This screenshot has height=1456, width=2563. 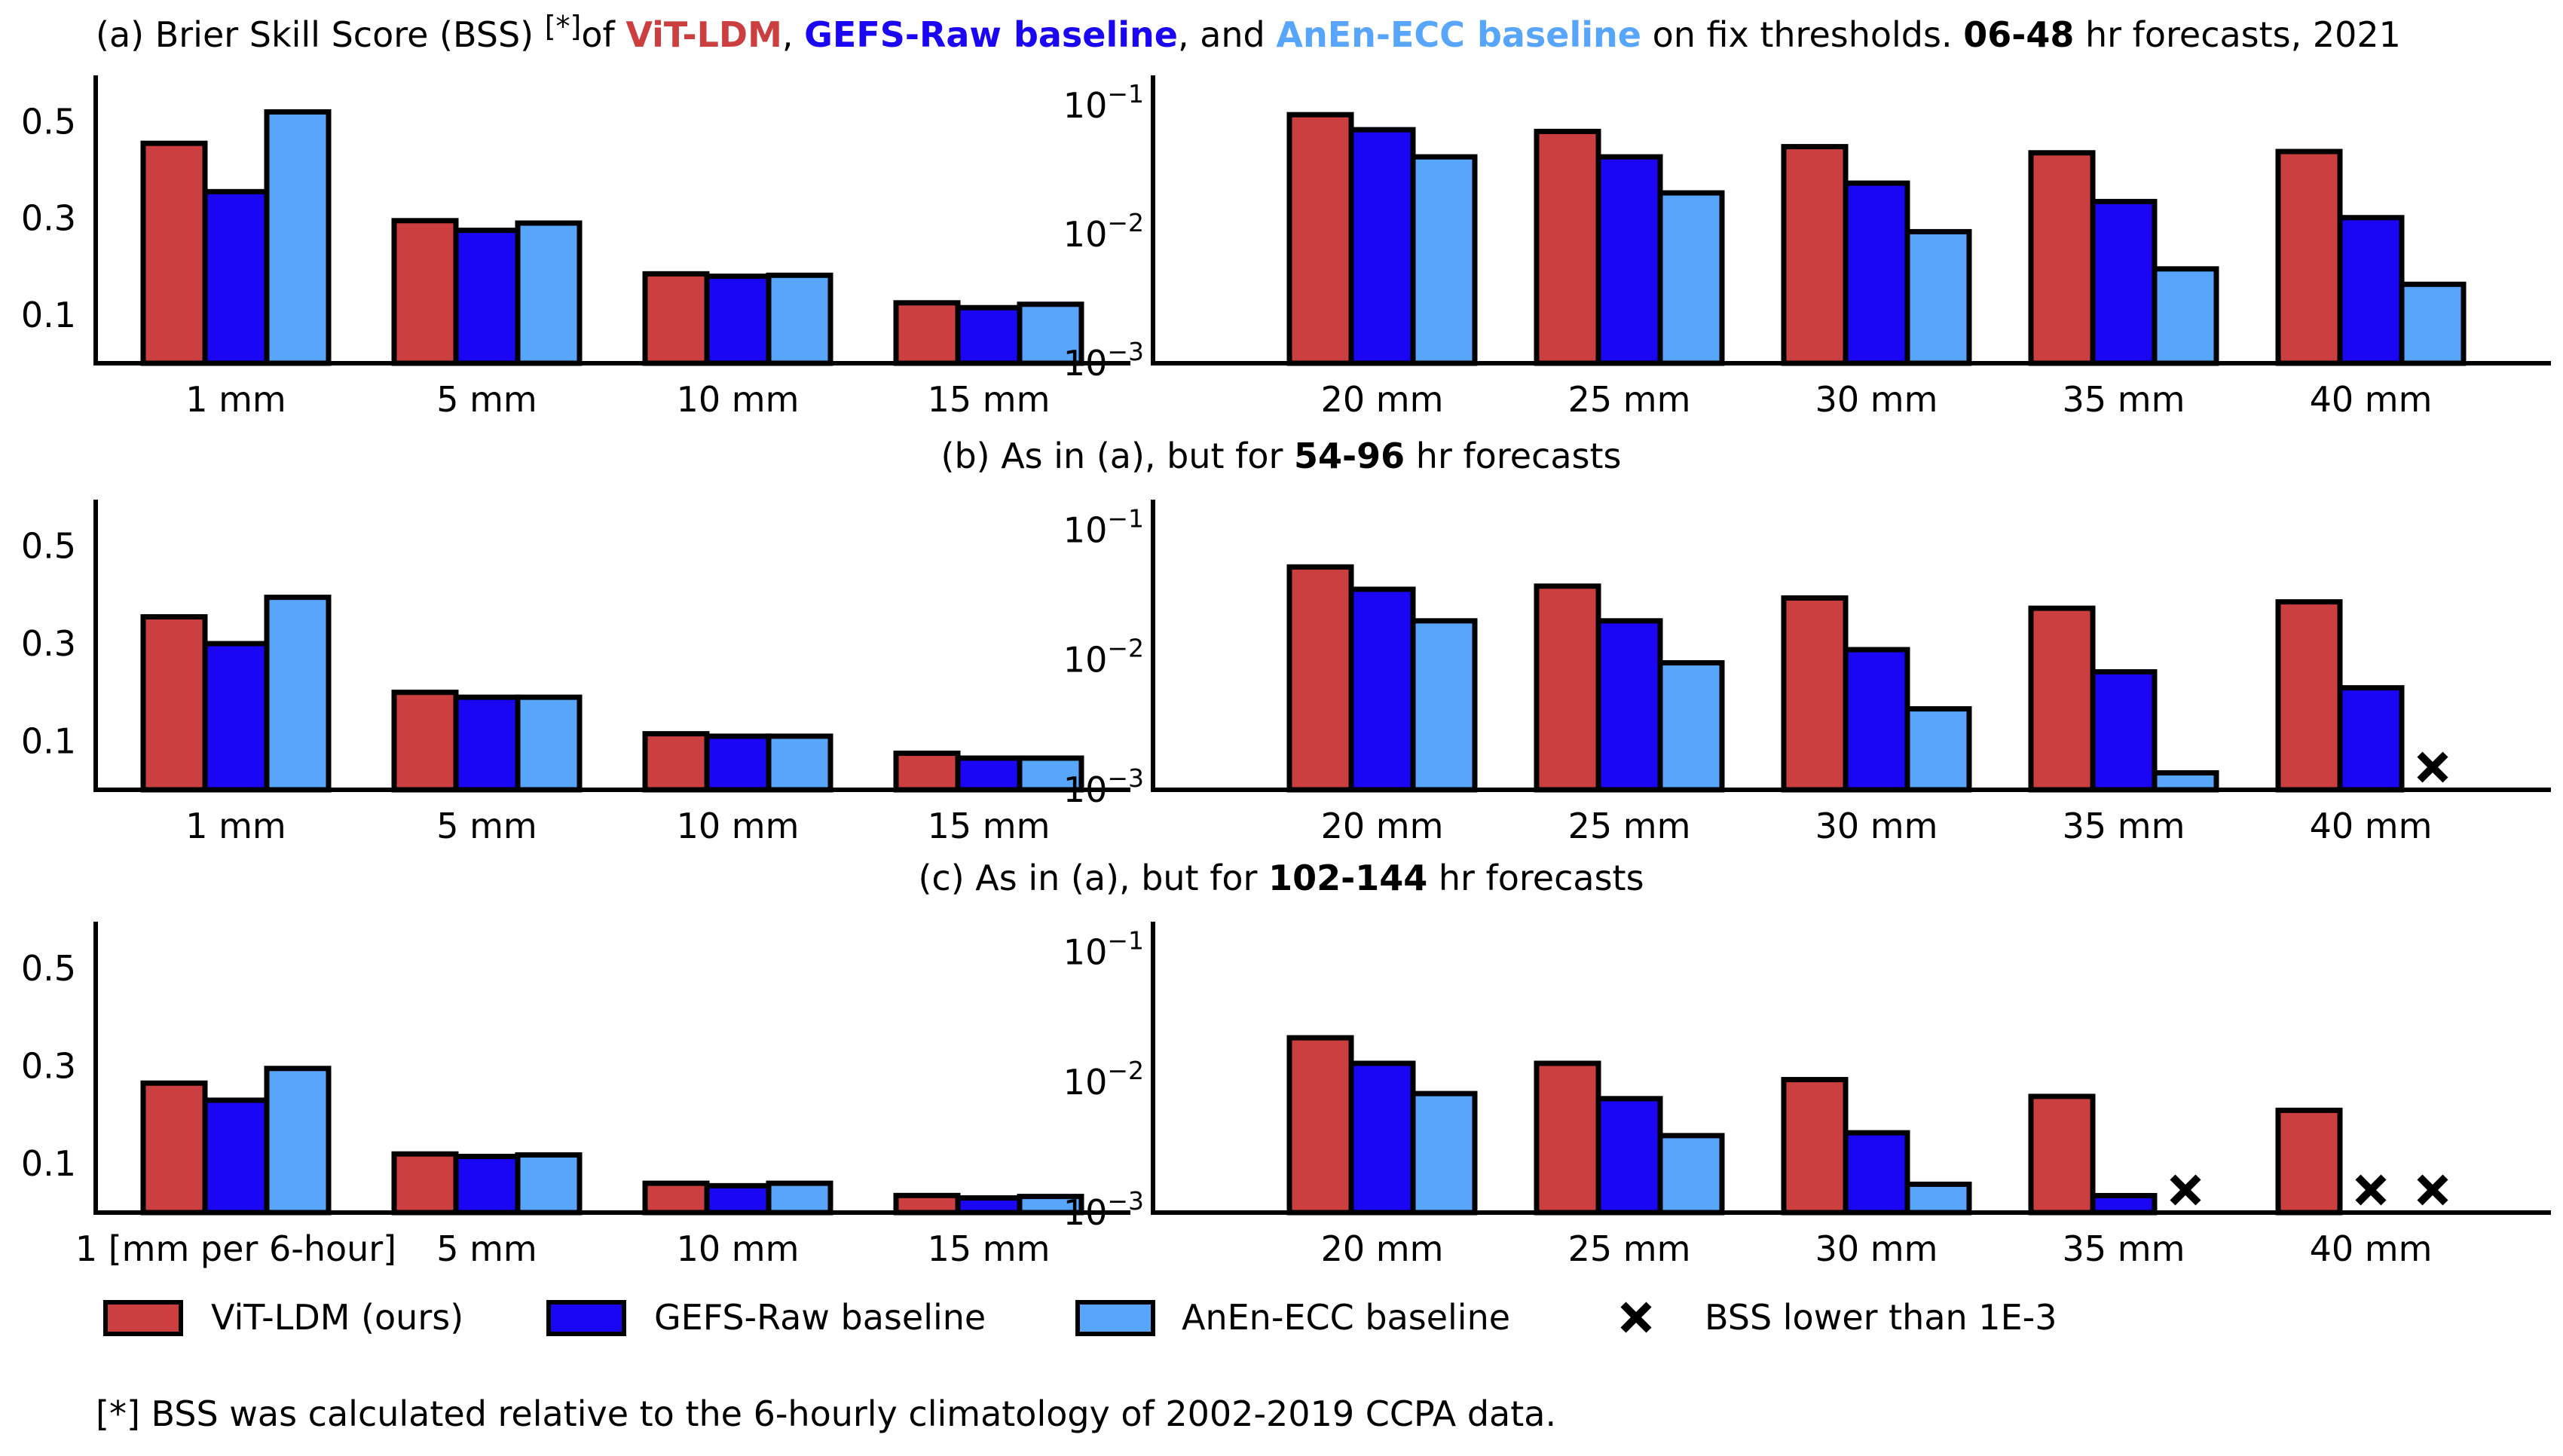 What do you see at coordinates (738, 399) in the screenshot?
I see `x-tick-label: 10 mm` at bounding box center [738, 399].